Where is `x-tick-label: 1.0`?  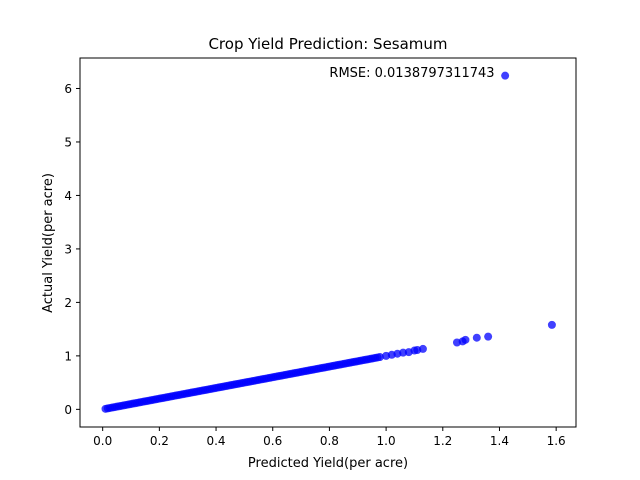
x-tick-label: 1.0 is located at coordinates (386, 441).